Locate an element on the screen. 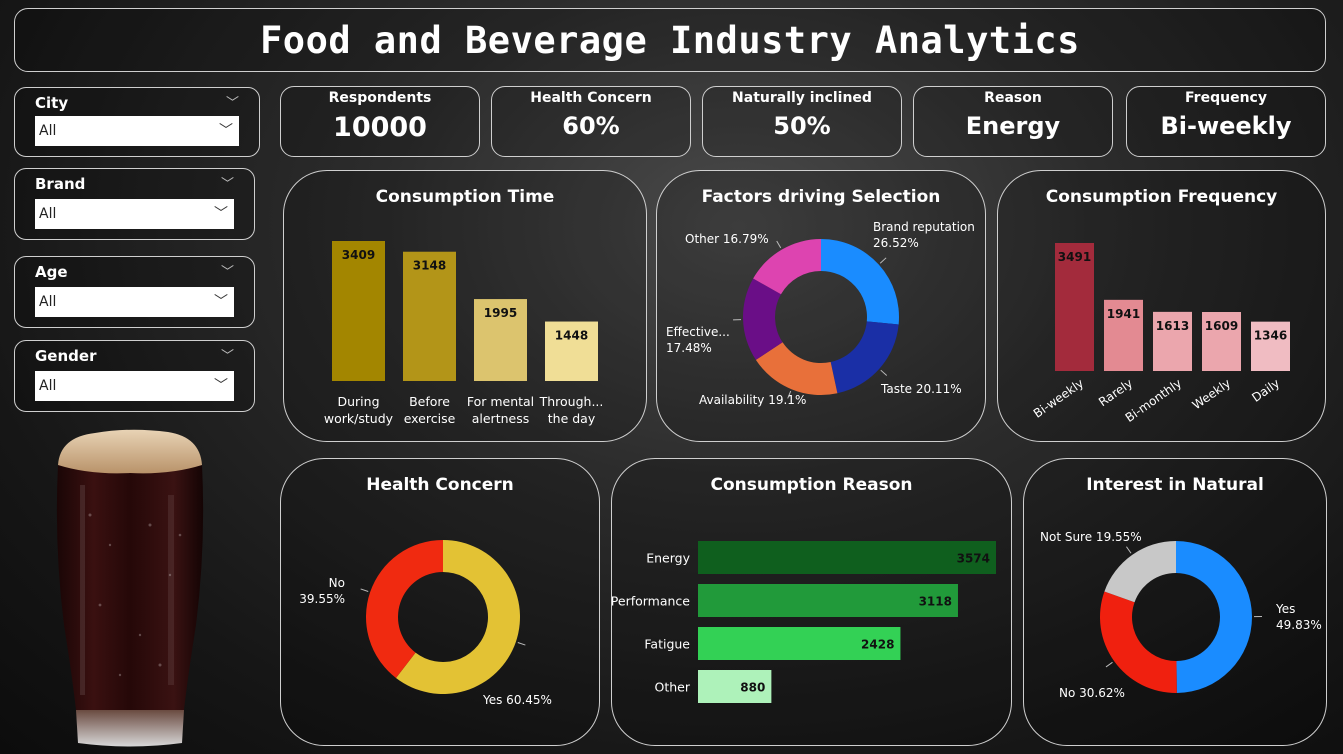 Image resolution: width=1343 pixels, height=754 pixels. interest-natural-chart: Yes 49.83% No 30.62% Not Sure 19.55% is located at coordinates (1181, 615).